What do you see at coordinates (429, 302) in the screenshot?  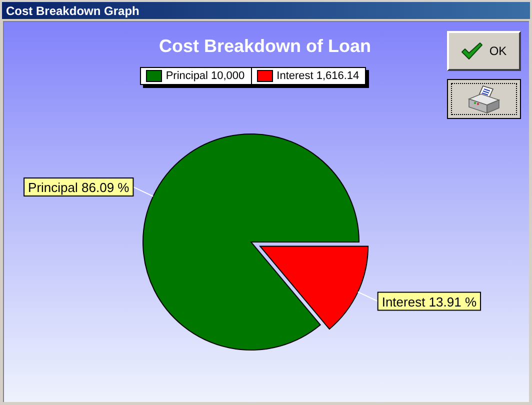 I see `category-label: Interest 13.91 %` at bounding box center [429, 302].